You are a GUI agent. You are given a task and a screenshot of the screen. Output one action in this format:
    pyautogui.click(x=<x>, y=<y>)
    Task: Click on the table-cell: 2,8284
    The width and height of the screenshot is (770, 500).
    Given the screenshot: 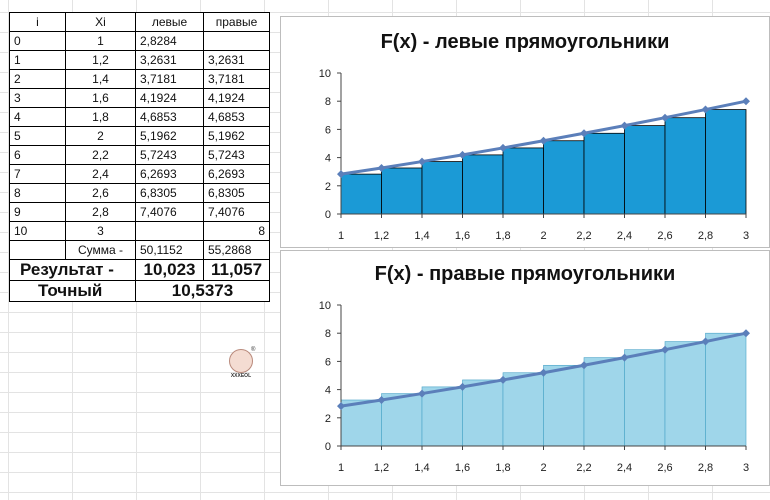 What is the action you would take?
    pyautogui.click(x=169, y=41)
    